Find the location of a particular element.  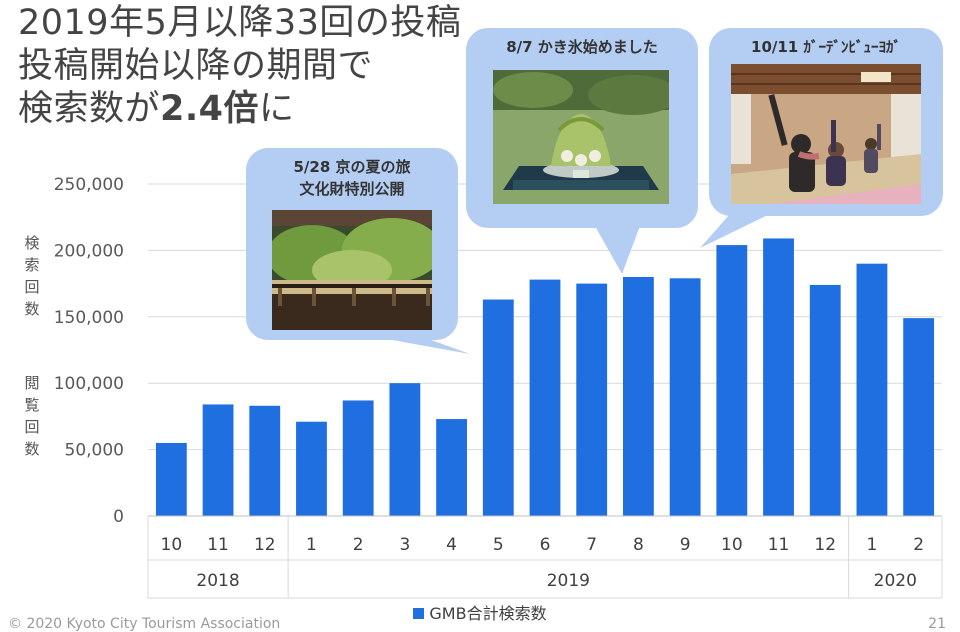

callout-label: 10/11 ｶﾞｰﾃﾞﾝﾋﾞｭｰﾖｶﾞ is located at coordinates (826, 47).